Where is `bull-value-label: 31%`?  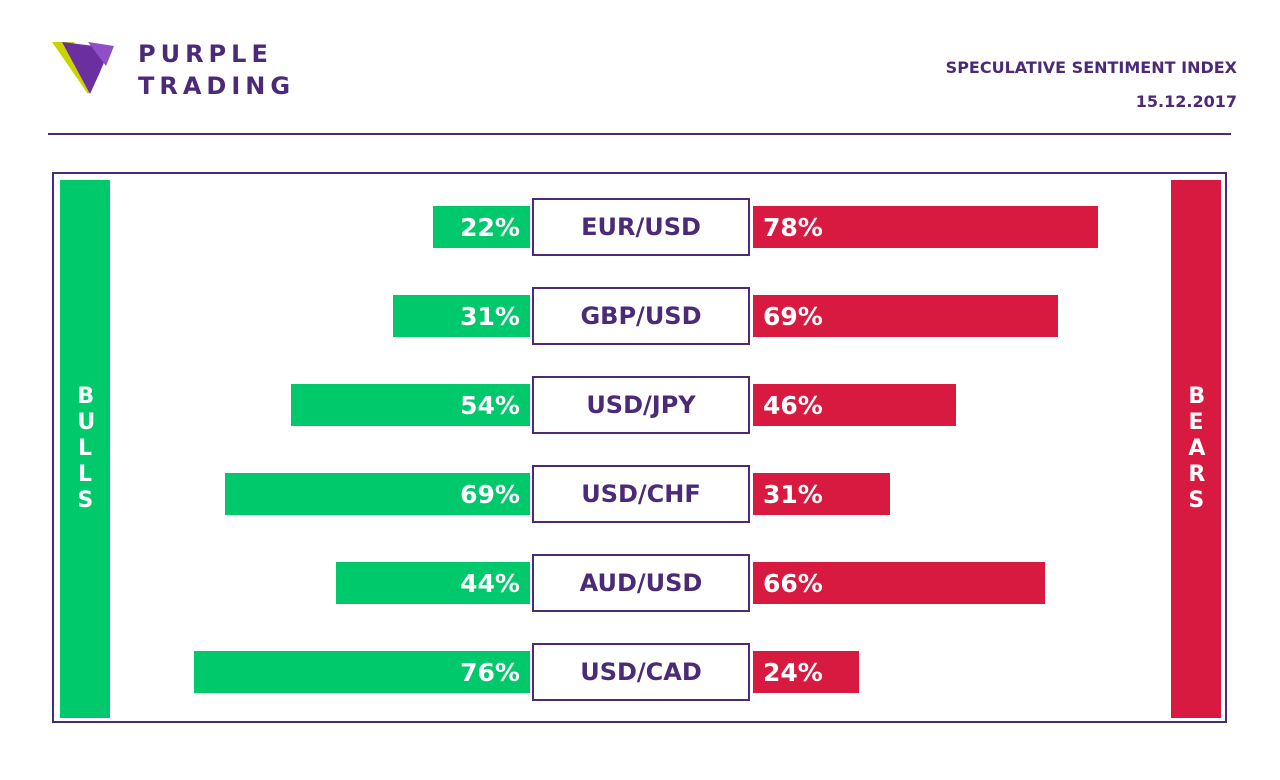
bull-value-label: 31% is located at coordinates (490, 316).